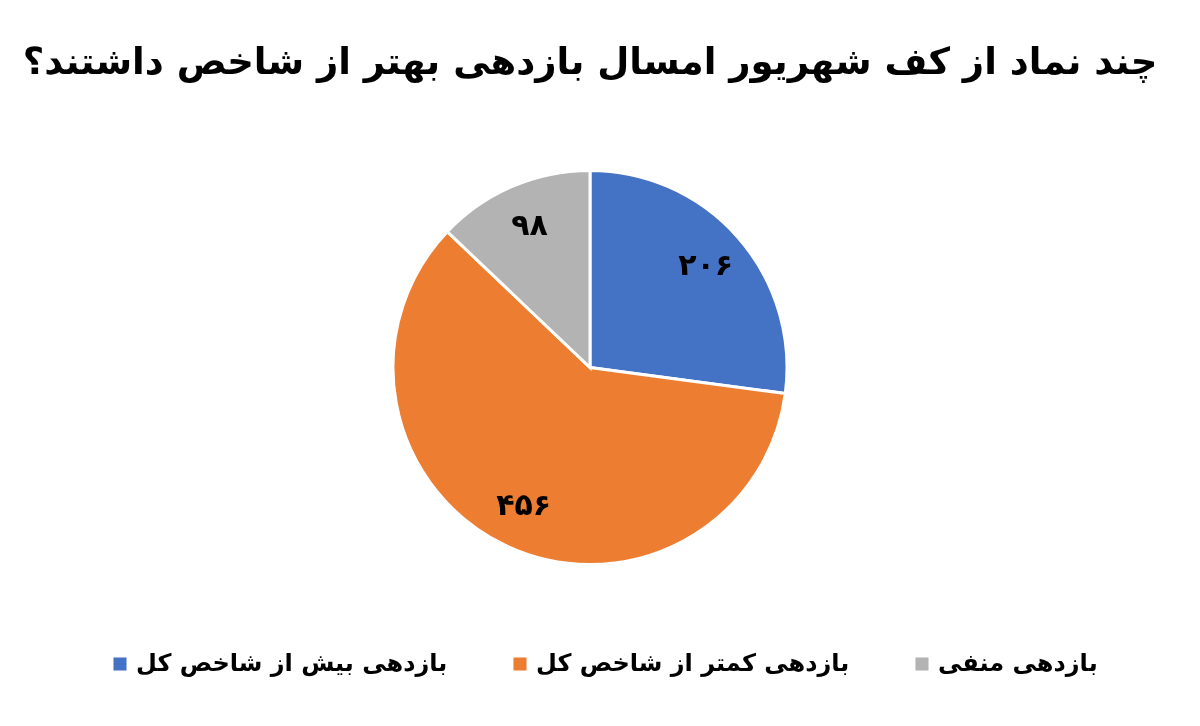 This screenshot has height=726, width=1200. What do you see at coordinates (693, 663) in the screenshot?
I see `legend-label: بازدهی کمتر از شاخص کل` at bounding box center [693, 663].